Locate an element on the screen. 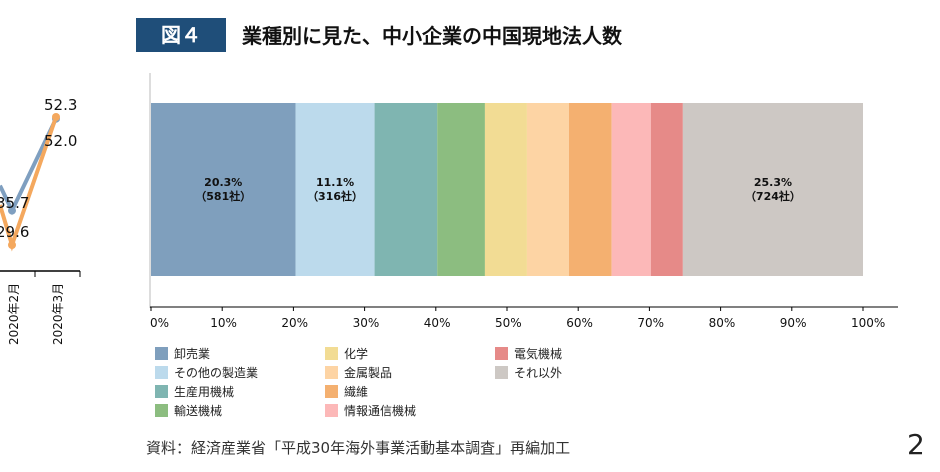  x-tick-label: 70% is located at coordinates (650, 323).